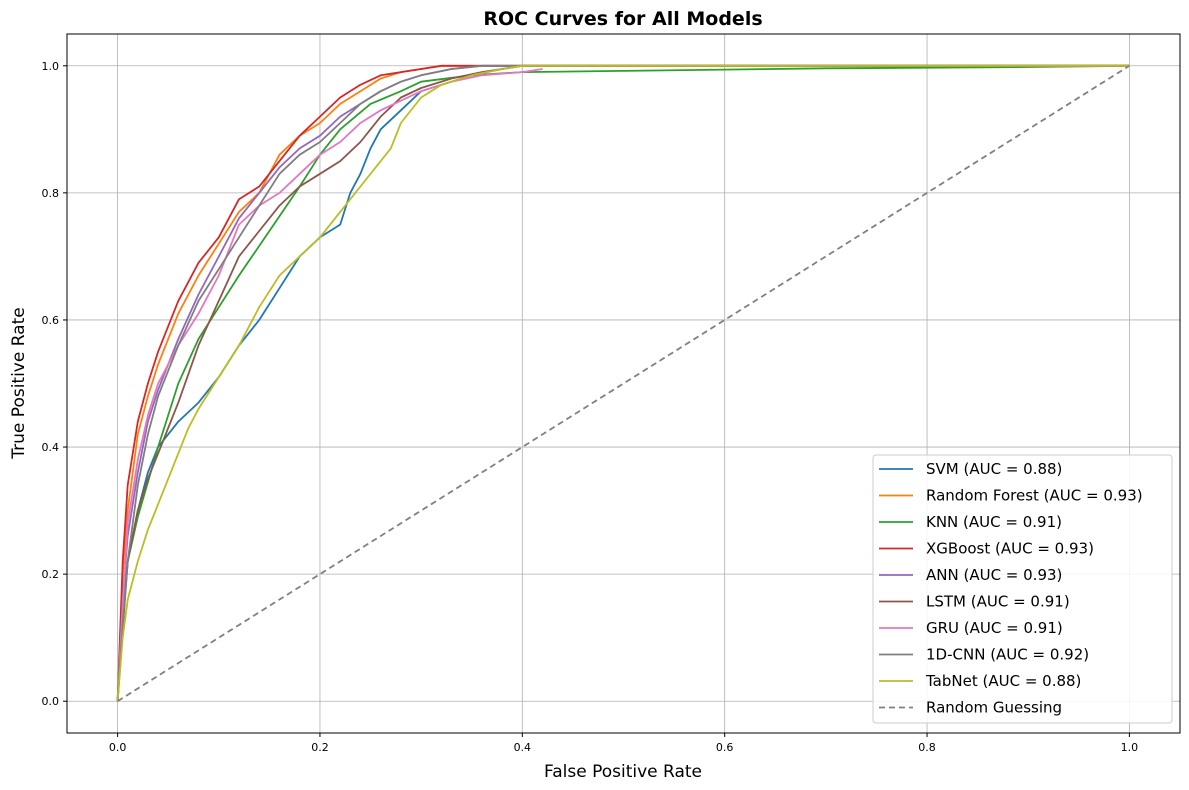 The image size is (1189, 790). I want to click on y-tick-label: 0.0, so click(51, 701).